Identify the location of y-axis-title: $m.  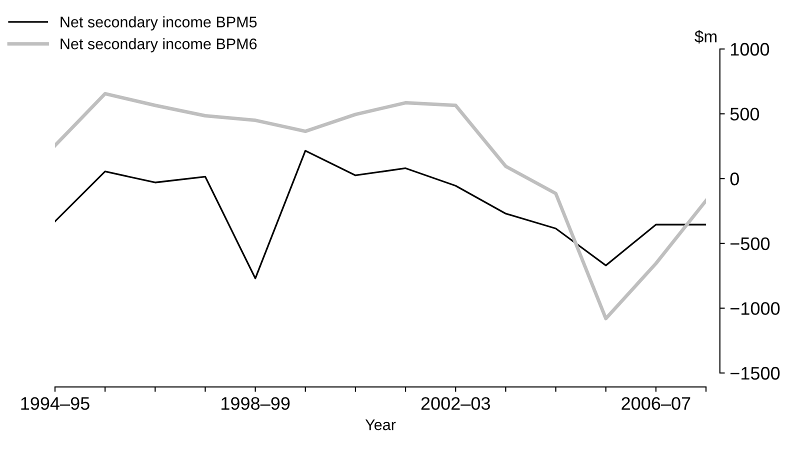
(705, 37).